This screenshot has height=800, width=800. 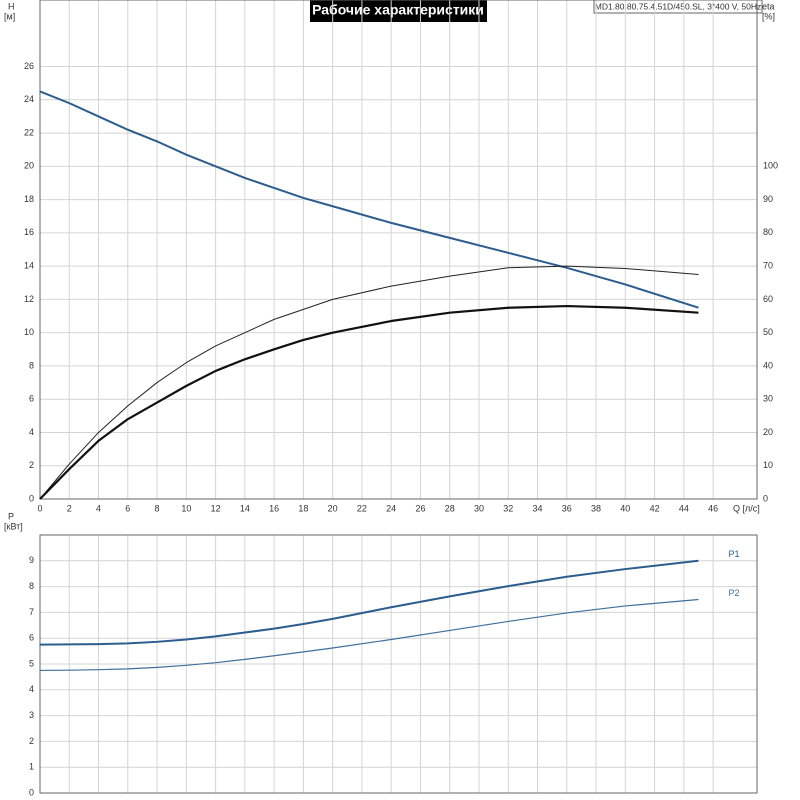 I want to click on y2-tick-label: 20, so click(x=768, y=432).